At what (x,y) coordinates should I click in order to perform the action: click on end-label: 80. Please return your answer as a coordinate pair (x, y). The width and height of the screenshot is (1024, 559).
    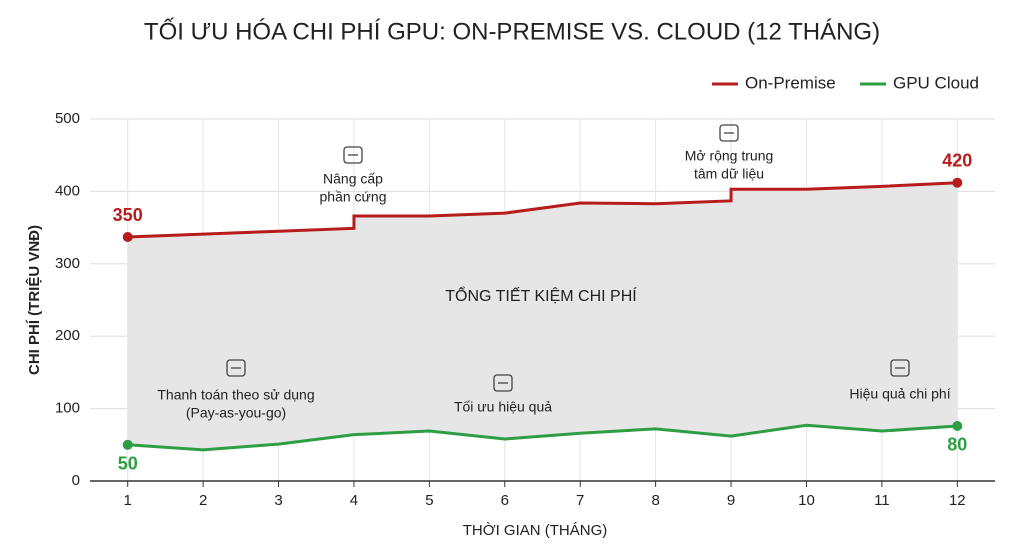
    Looking at the image, I should click on (957, 445).